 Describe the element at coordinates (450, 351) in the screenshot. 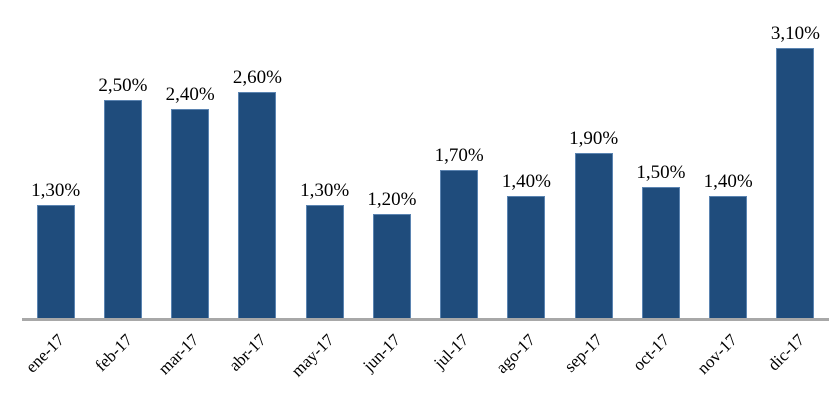

I see `x-axis-tick-label: jul-17` at that location.